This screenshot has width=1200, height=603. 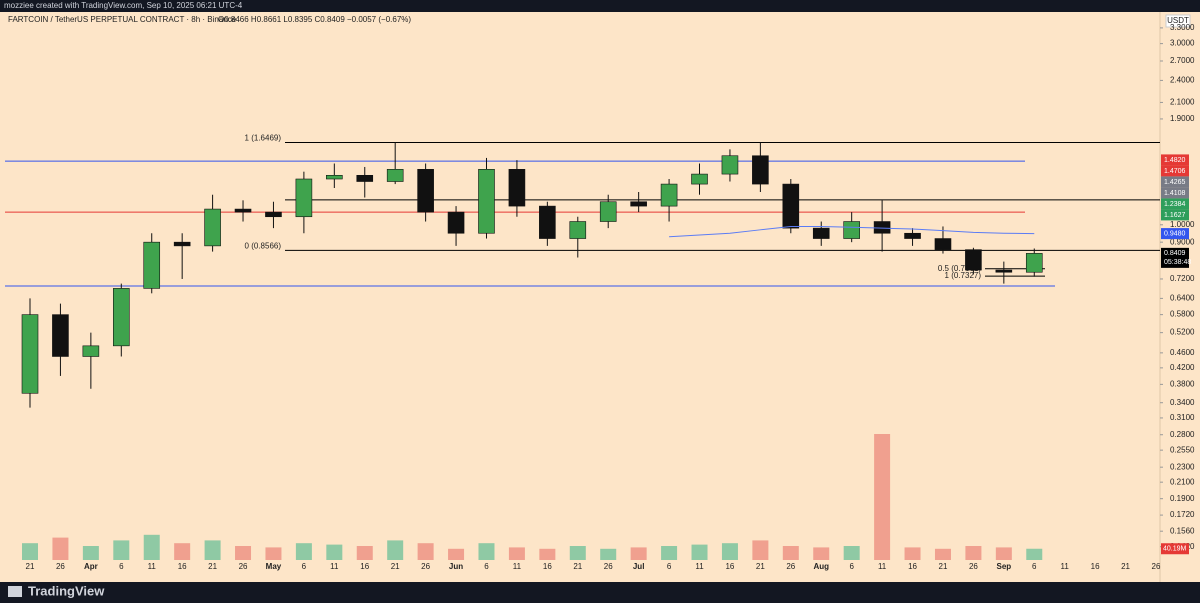 What do you see at coordinates (1182, 352) in the screenshot?
I see `y-tick-label: 0.4600` at bounding box center [1182, 352].